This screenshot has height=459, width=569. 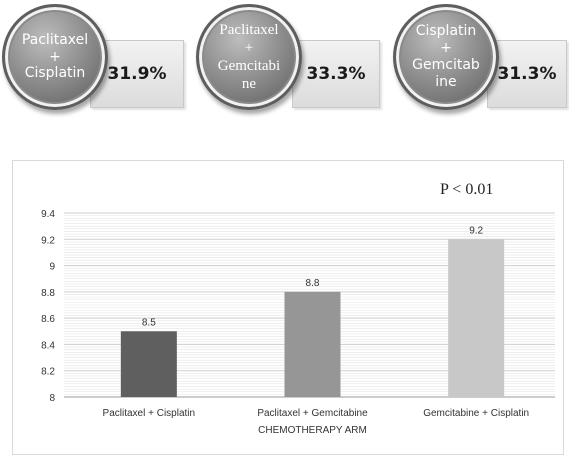 What do you see at coordinates (52, 398) in the screenshot?
I see `y-tick-label: 8` at bounding box center [52, 398].